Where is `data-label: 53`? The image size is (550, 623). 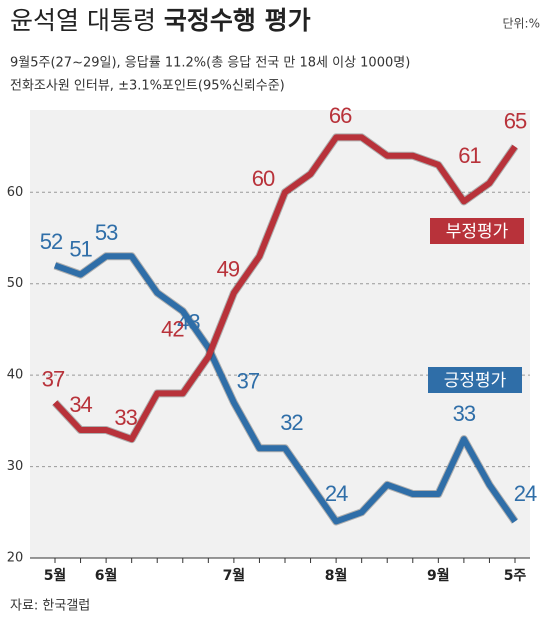
data-label: 53 is located at coordinates (106, 232).